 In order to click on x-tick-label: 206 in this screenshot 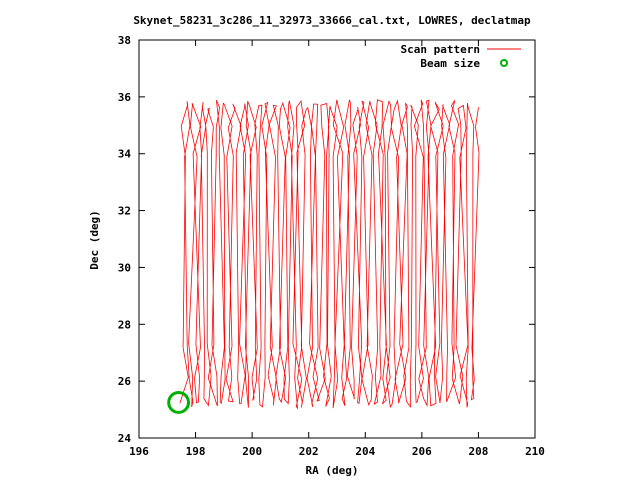, I will do `click(422, 451)`.